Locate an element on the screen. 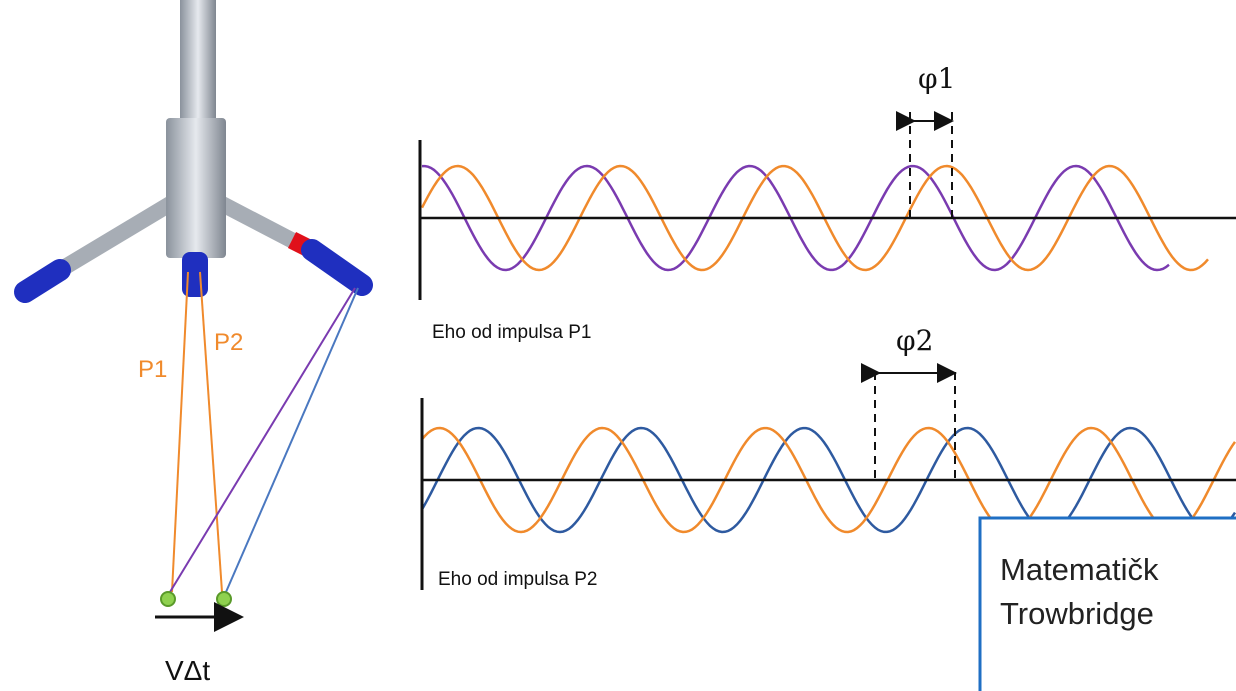 The width and height of the screenshot is (1236, 691). probe is located at coordinates (193, 151).